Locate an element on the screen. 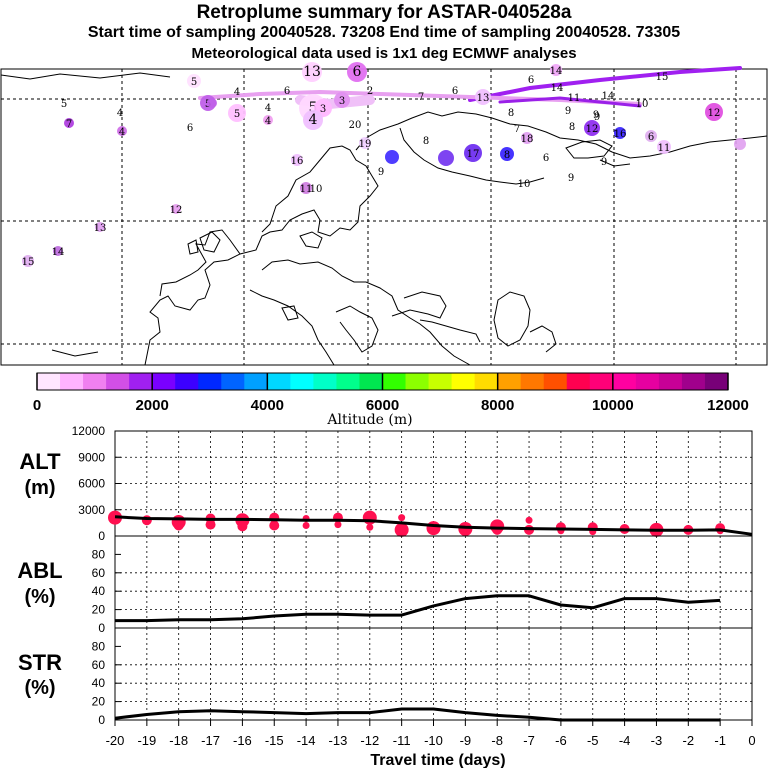 This screenshot has width=768, height=768. map-cluster-label: 12 is located at coordinates (714, 113).